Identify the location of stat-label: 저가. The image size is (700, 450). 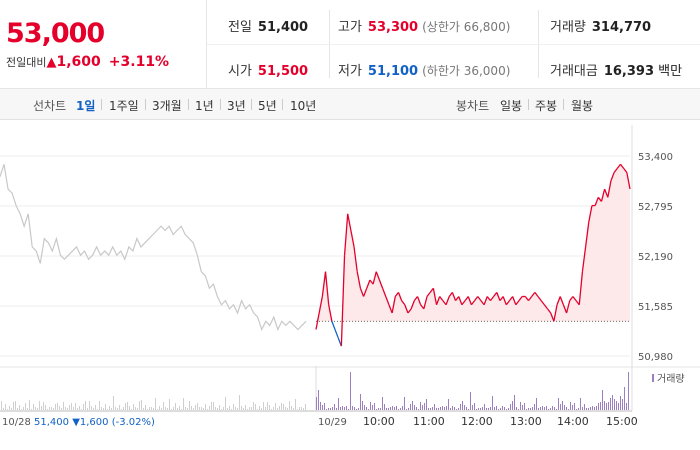
(350, 71).